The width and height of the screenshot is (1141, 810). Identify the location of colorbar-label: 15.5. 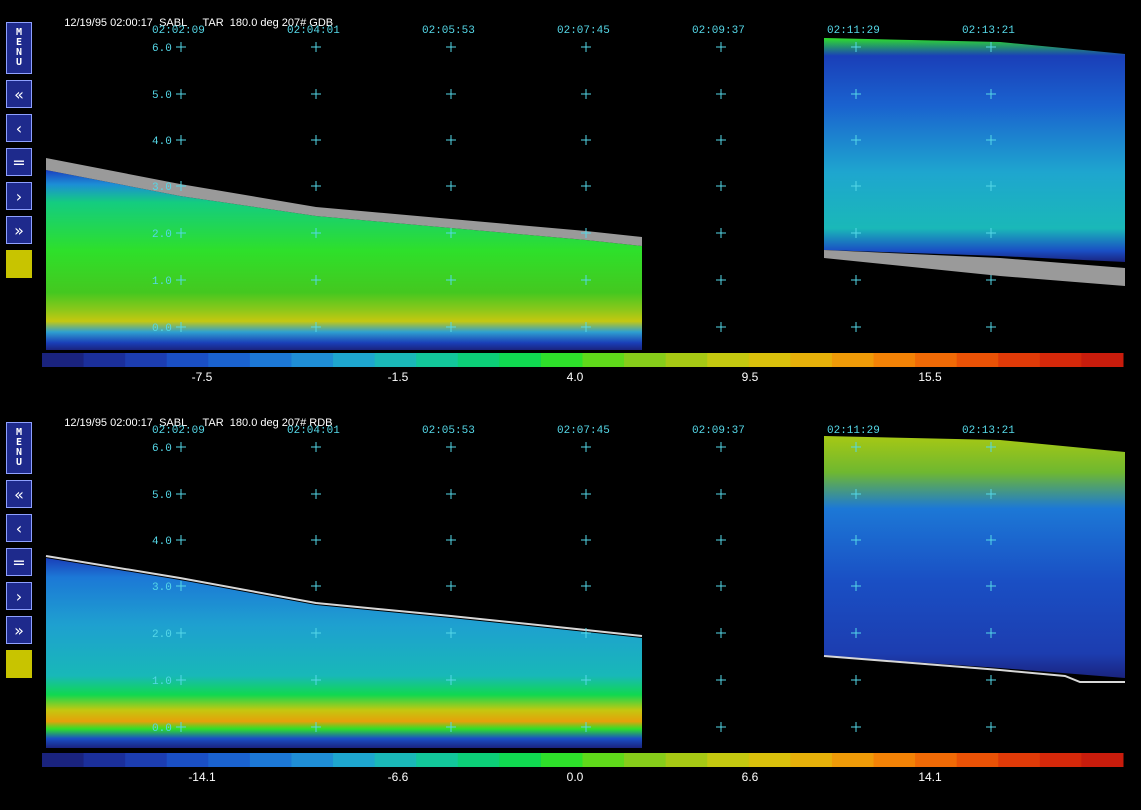
(930, 377).